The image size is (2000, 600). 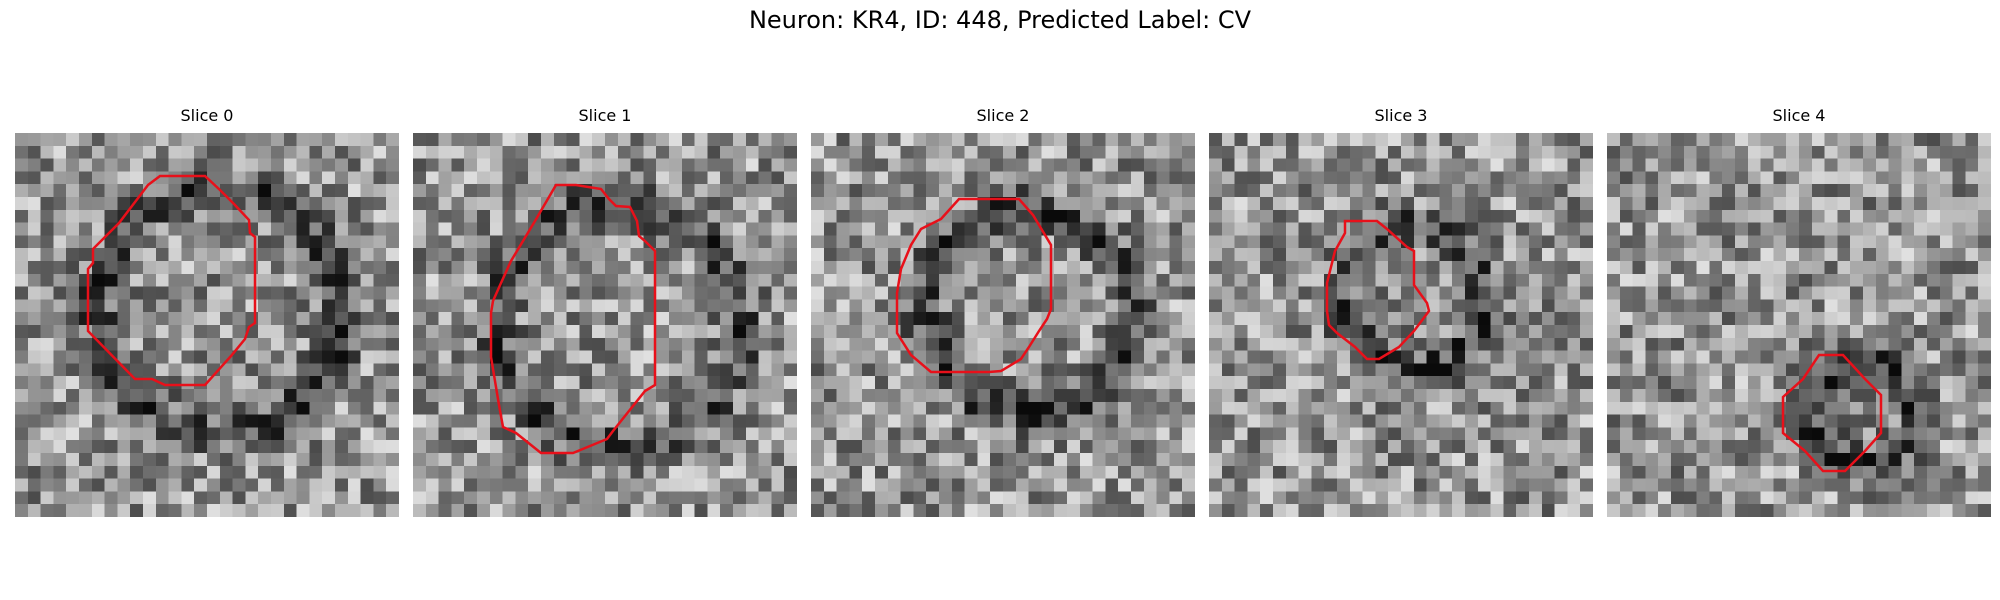 I want to click on slice-title: Slice 3, so click(x=1401, y=115).